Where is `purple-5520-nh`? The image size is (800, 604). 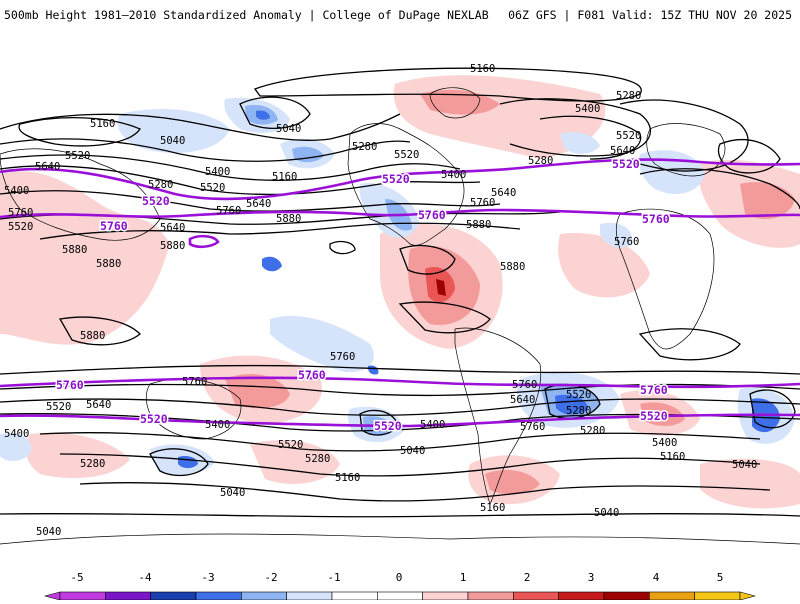
purple-5520-nh is located at coordinates (400, 179).